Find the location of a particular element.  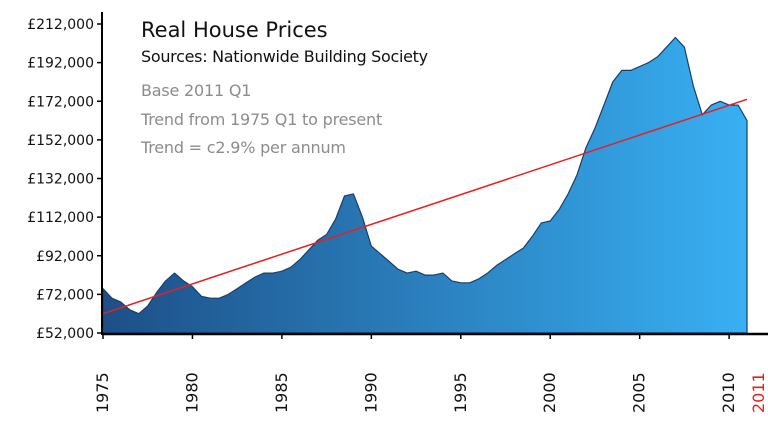

y-tick-label: £192,000 is located at coordinates (60, 64).